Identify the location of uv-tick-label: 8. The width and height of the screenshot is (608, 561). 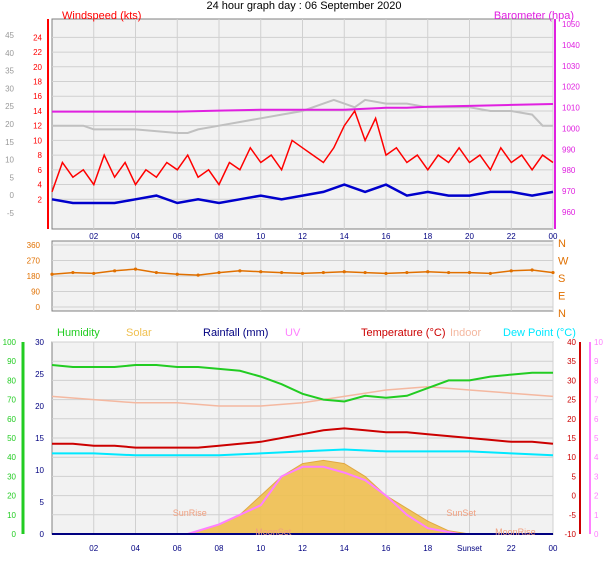
(596, 380).